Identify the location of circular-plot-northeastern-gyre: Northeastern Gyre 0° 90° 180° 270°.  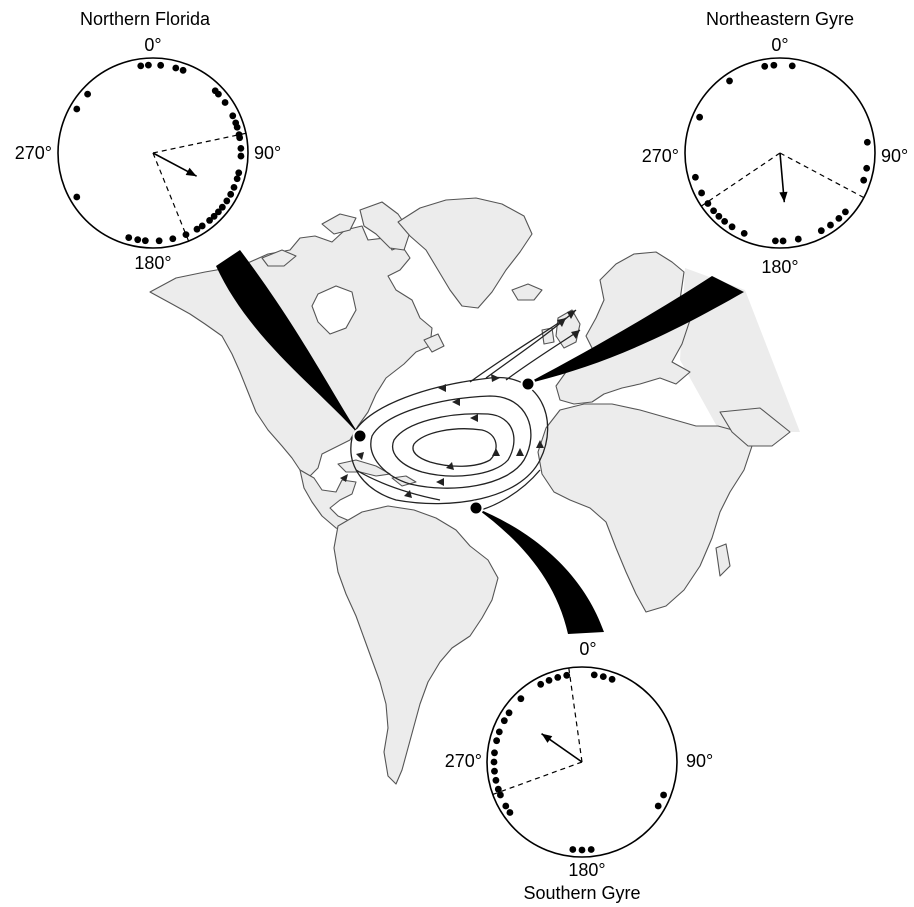
(775, 143).